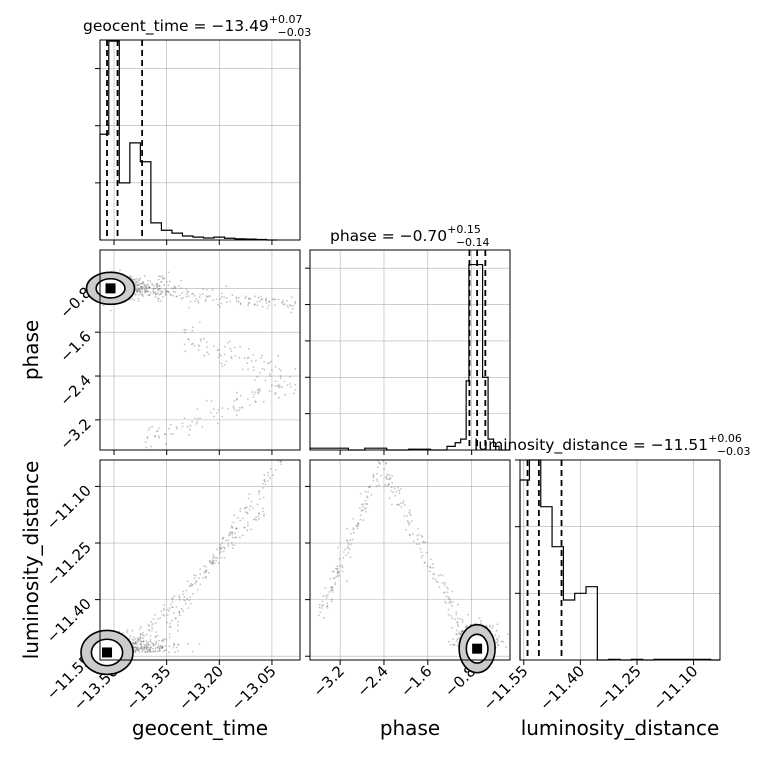  What do you see at coordinates (200, 560) in the screenshot?
I see `luminosity_distance-vs-geocent_time-frame` at bounding box center [200, 560].